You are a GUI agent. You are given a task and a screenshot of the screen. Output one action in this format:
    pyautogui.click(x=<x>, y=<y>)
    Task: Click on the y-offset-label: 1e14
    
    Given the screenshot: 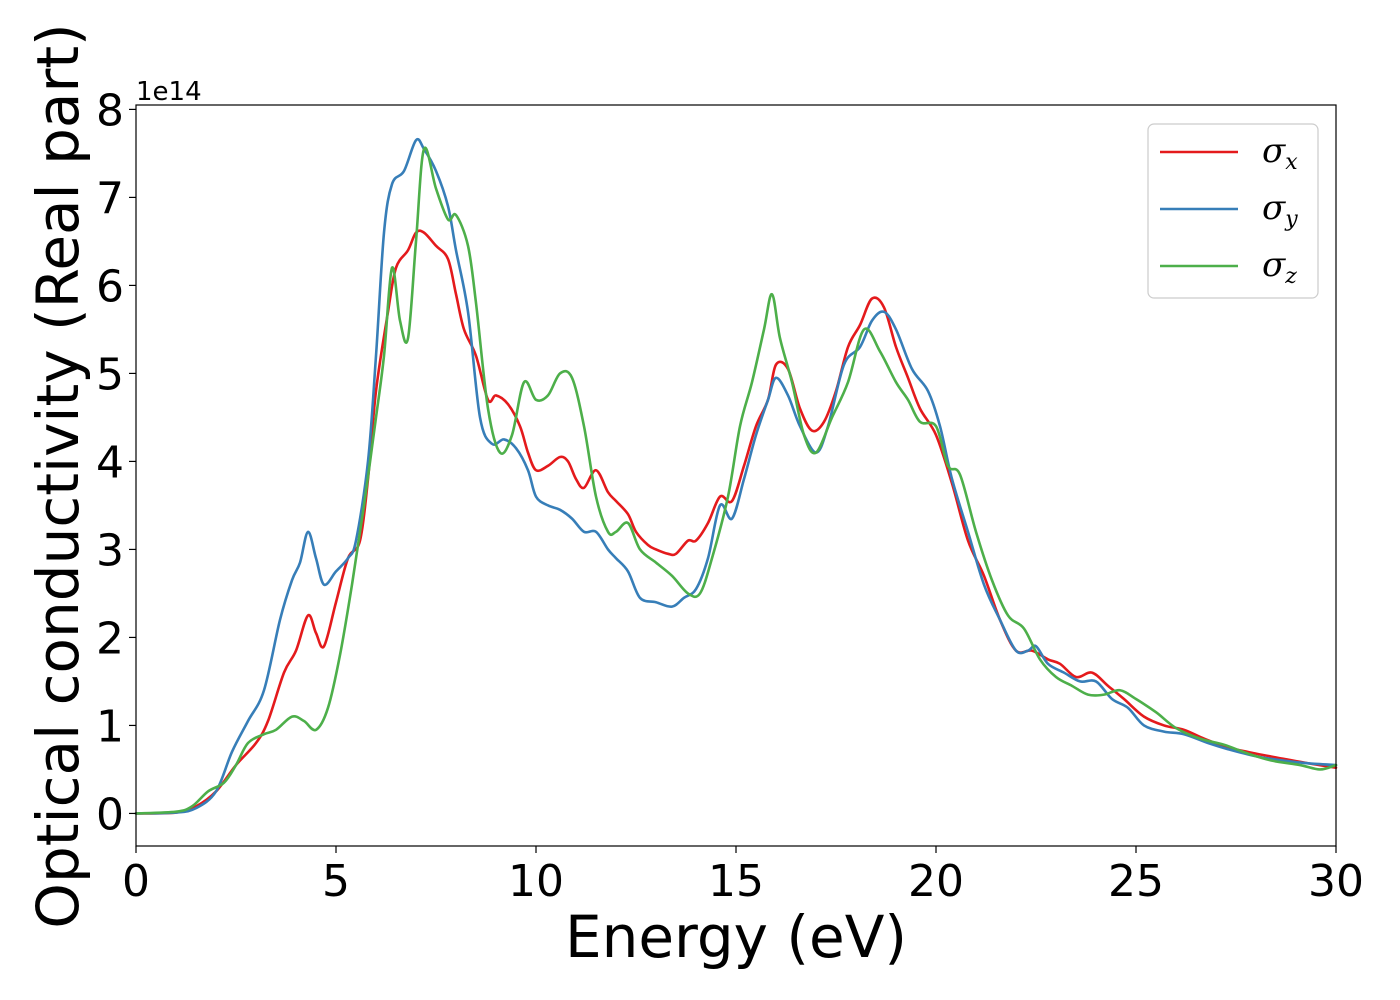 What is the action you would take?
    pyautogui.click(x=169, y=92)
    